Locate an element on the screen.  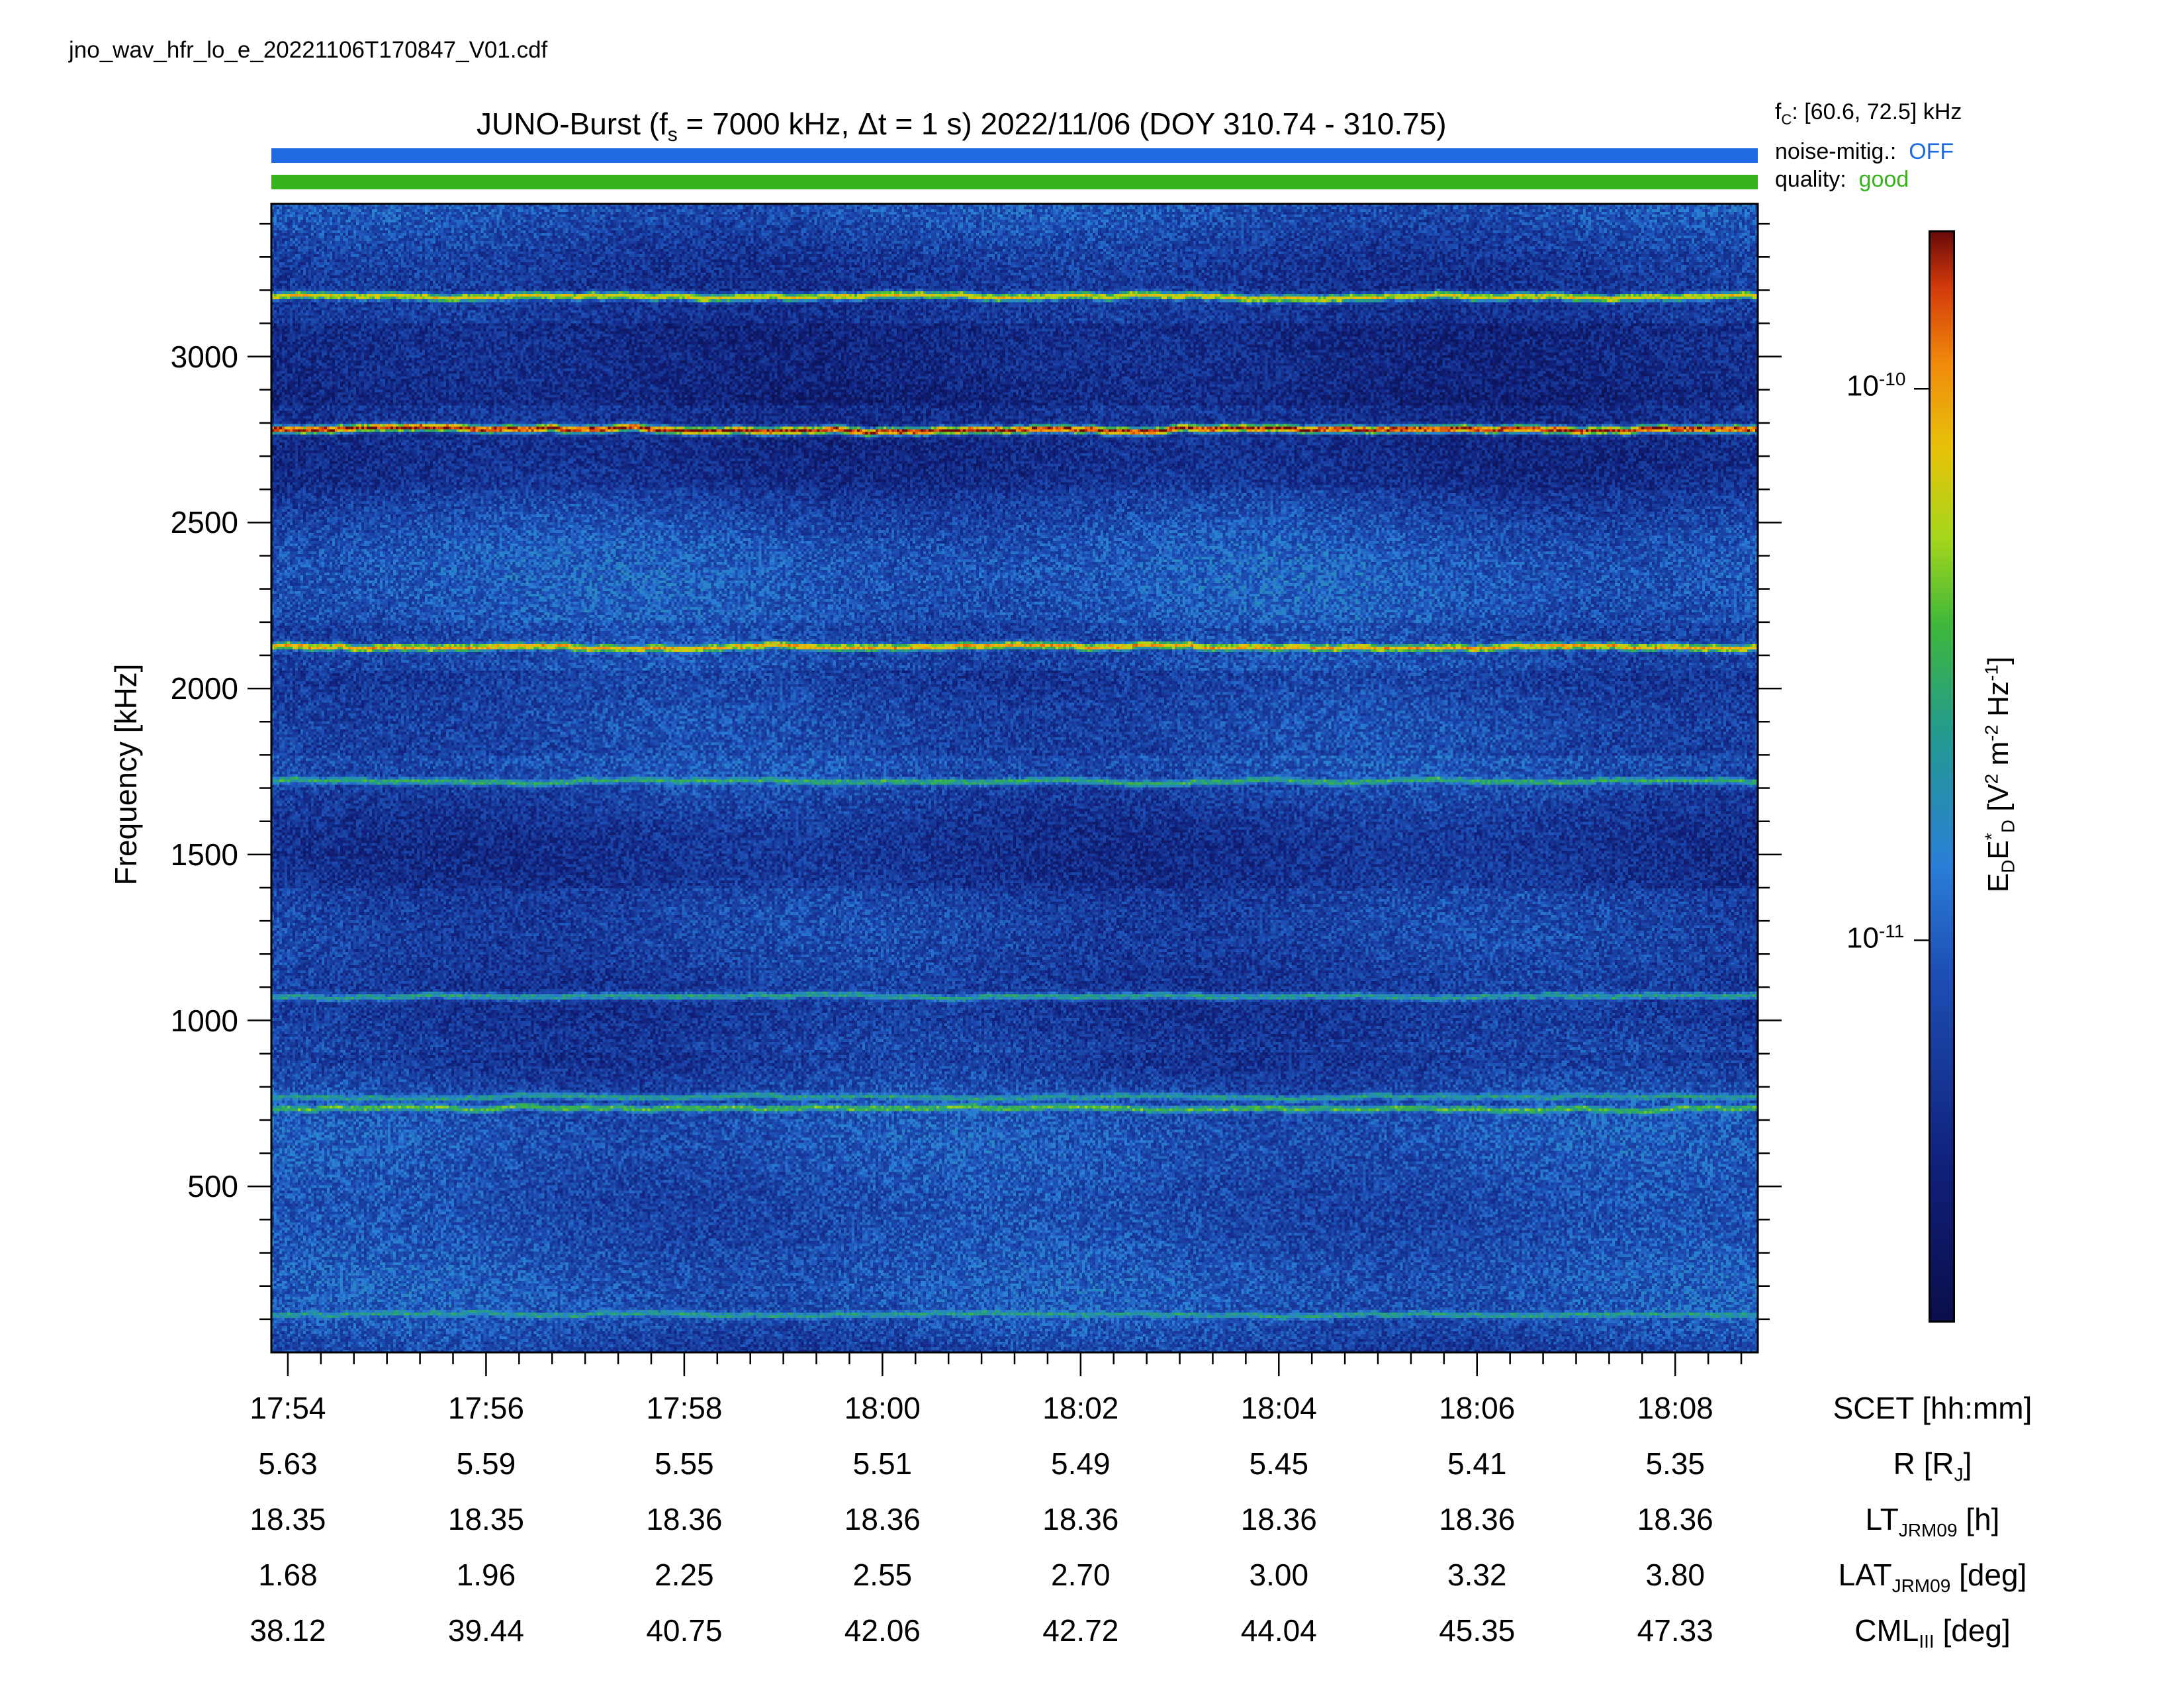
row-label-r: R [RJ] is located at coordinates (1932, 1465).